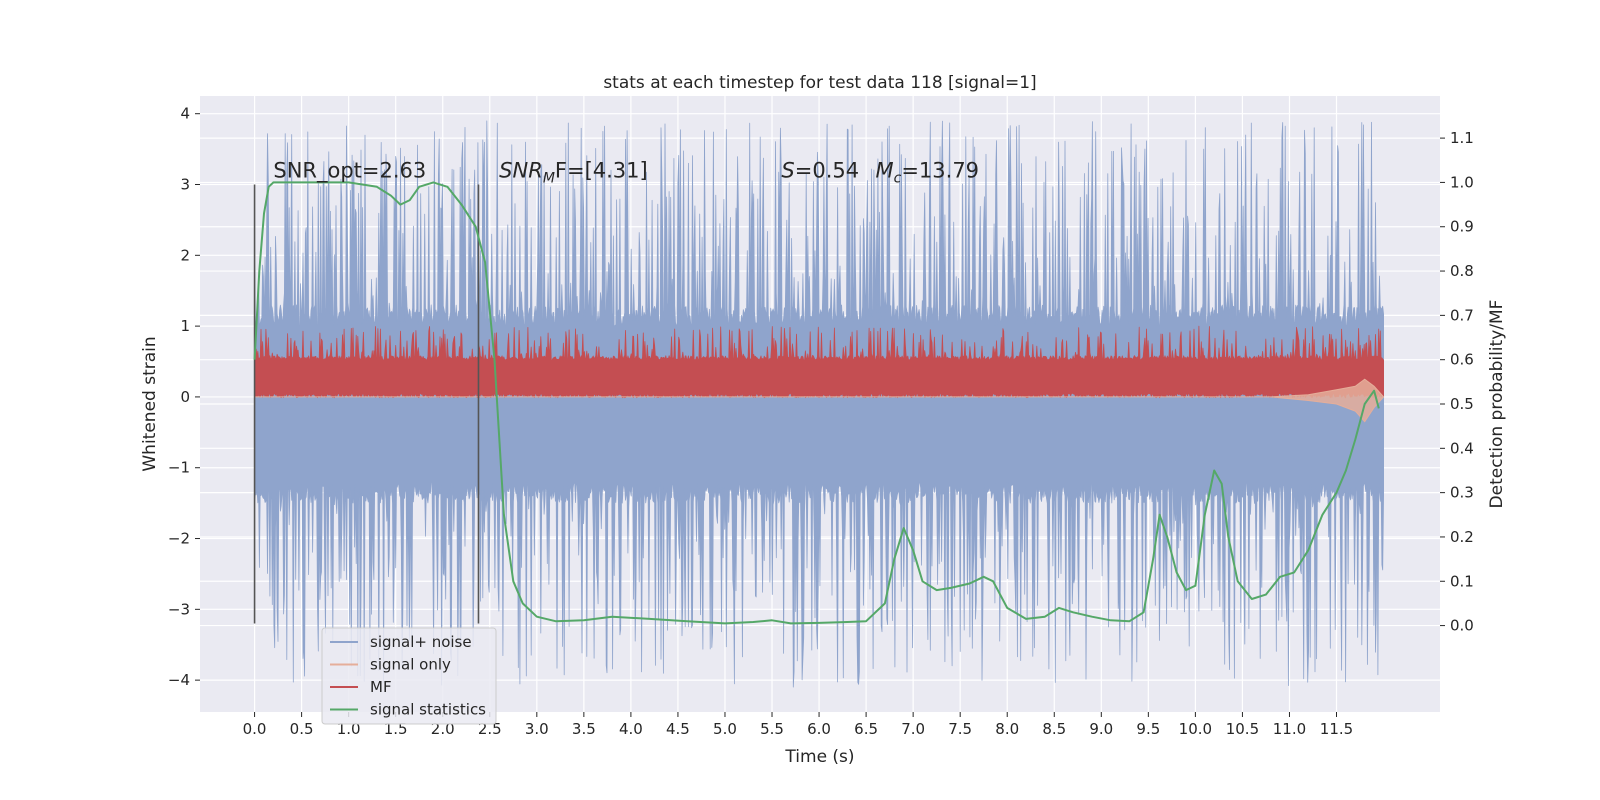  What do you see at coordinates (428, 710) in the screenshot?
I see `legend-entry: signal statistics` at bounding box center [428, 710].